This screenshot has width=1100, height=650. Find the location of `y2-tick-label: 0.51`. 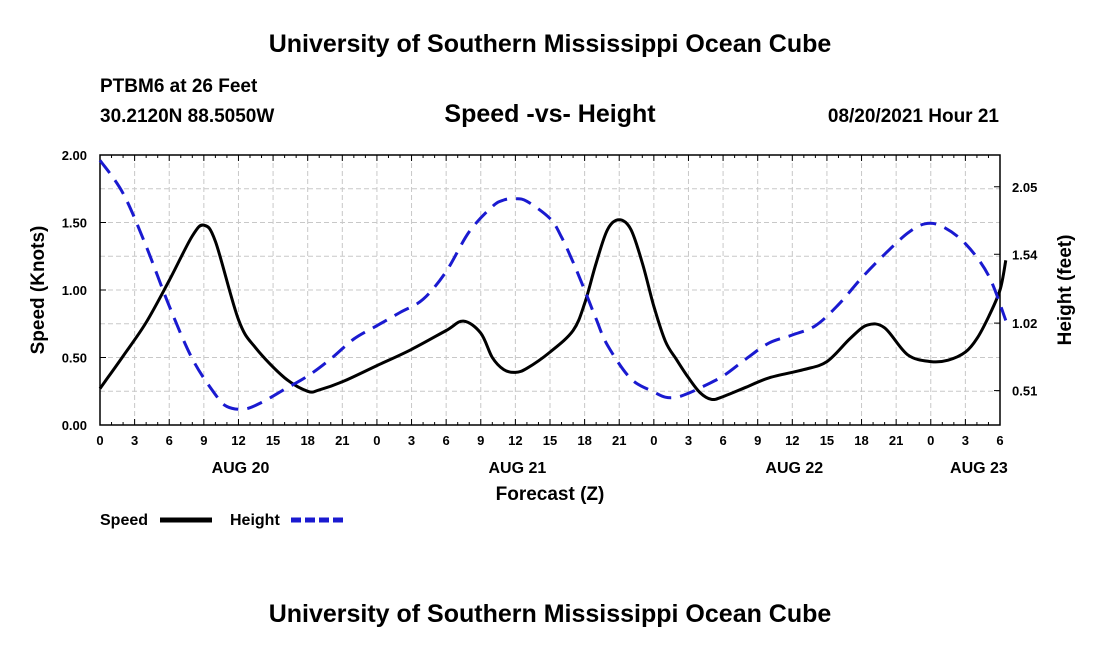

y2-tick-label: 0.51 is located at coordinates (1024, 391).